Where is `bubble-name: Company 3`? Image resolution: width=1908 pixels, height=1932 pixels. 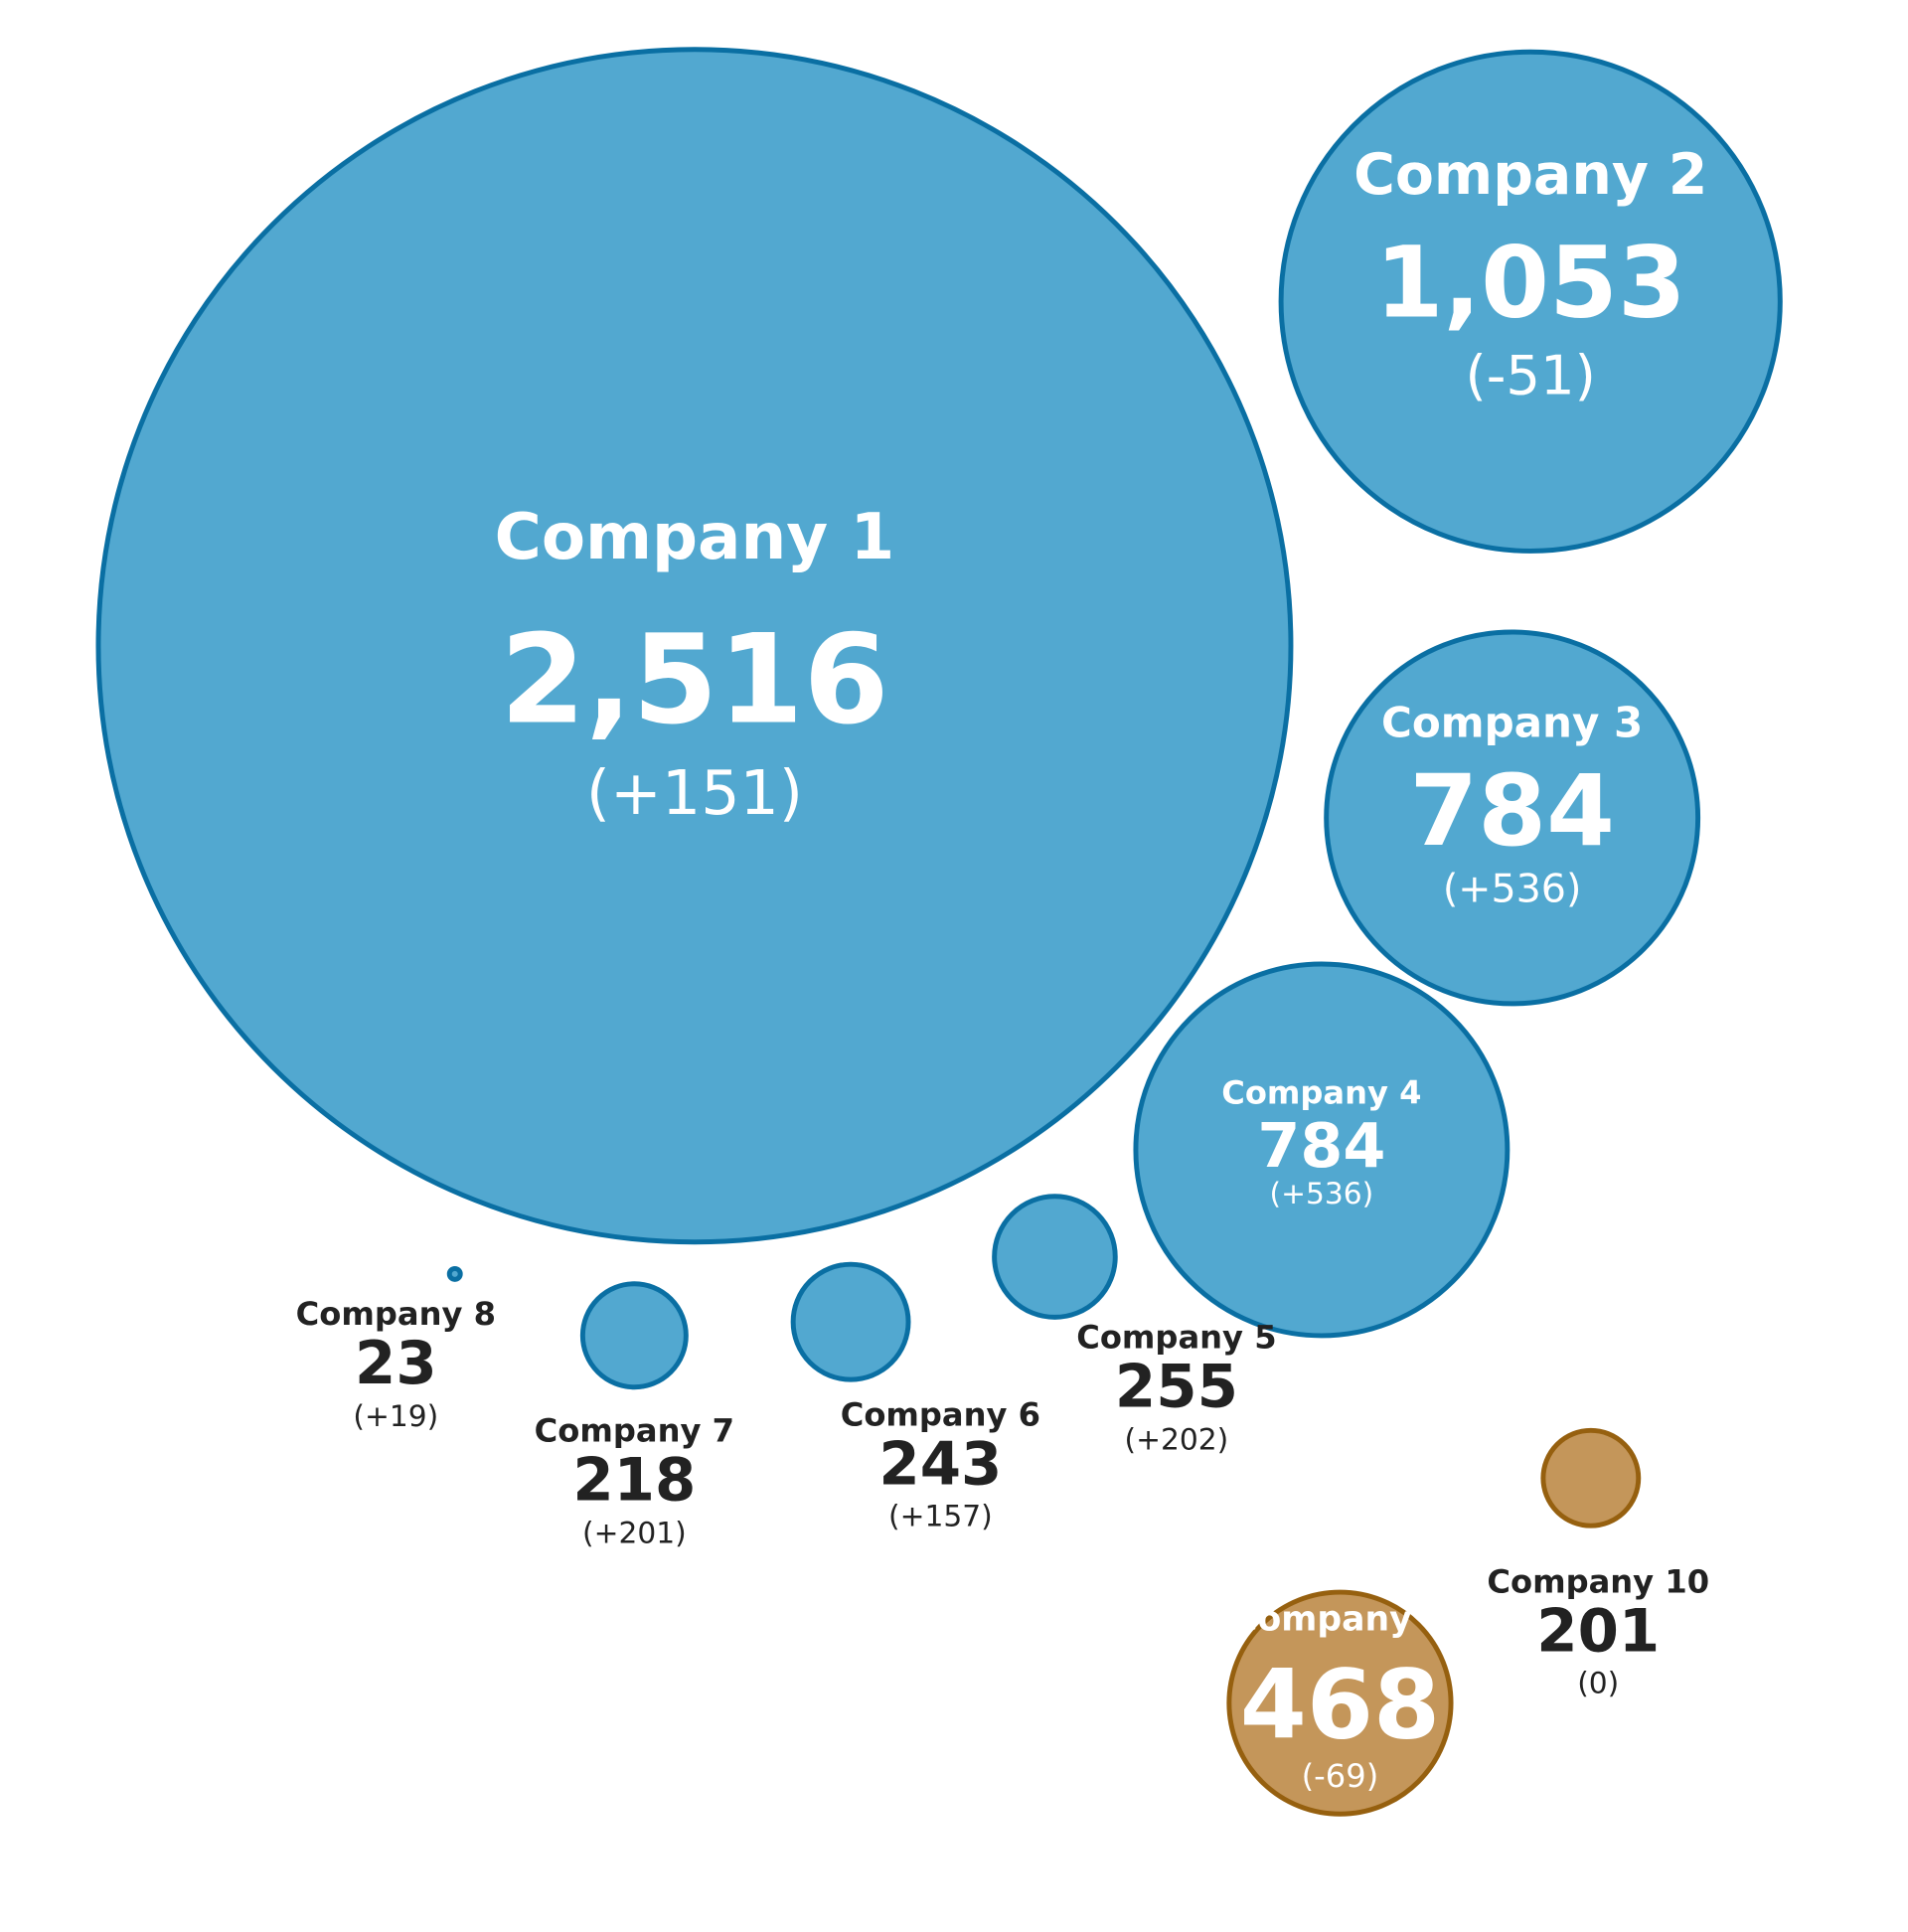 bubble-name: Company 3 is located at coordinates (1512, 723).